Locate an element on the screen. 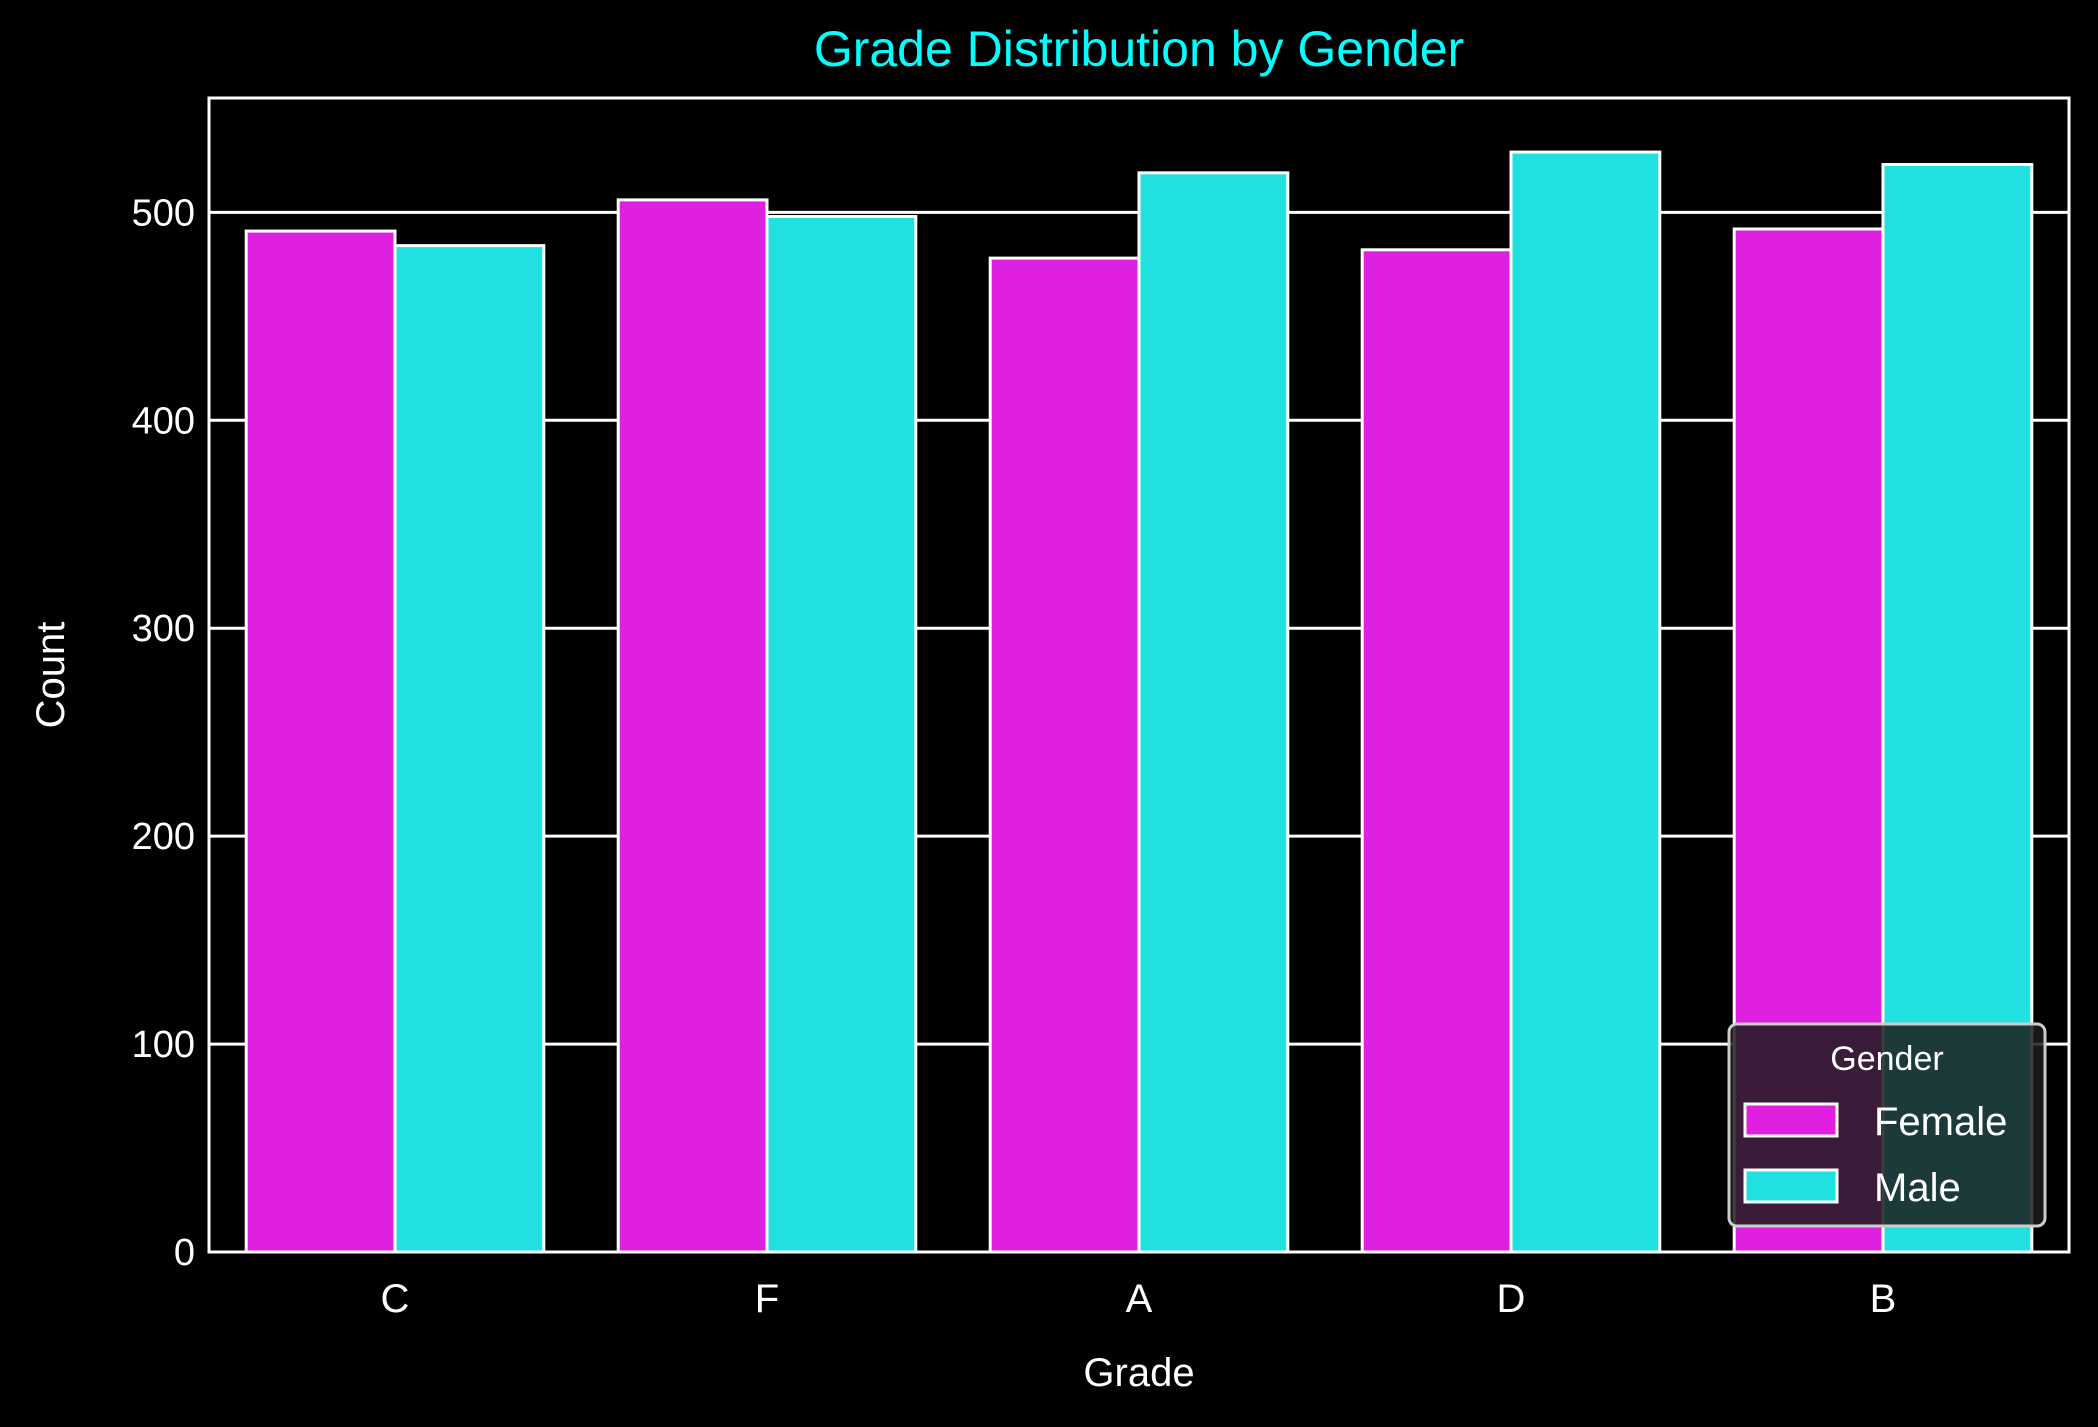 This screenshot has height=1427, width=2098. y-tick-label: 200 is located at coordinates (163, 837).